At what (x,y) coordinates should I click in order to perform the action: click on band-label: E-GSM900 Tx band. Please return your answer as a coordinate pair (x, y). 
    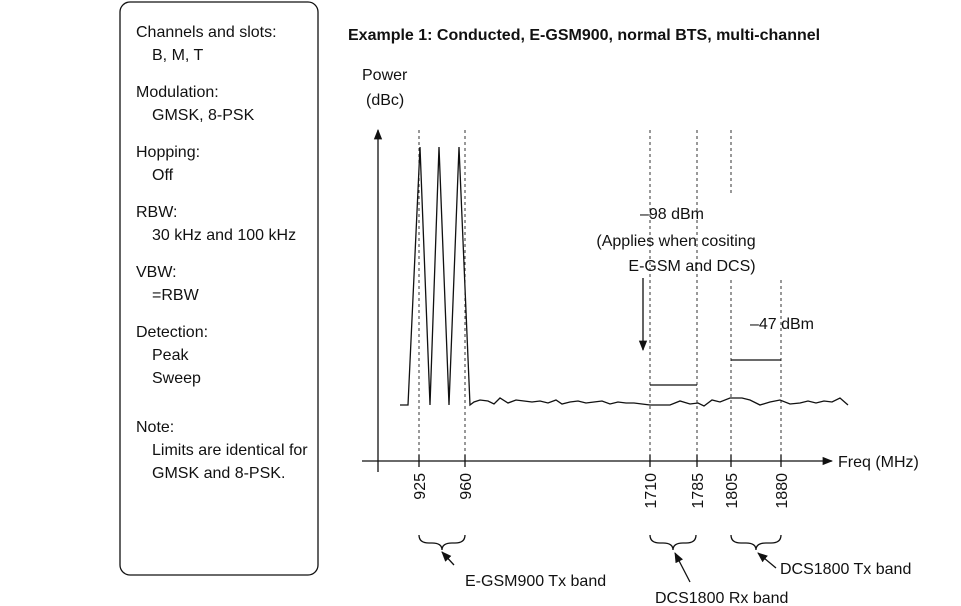
    Looking at the image, I should click on (535, 581).